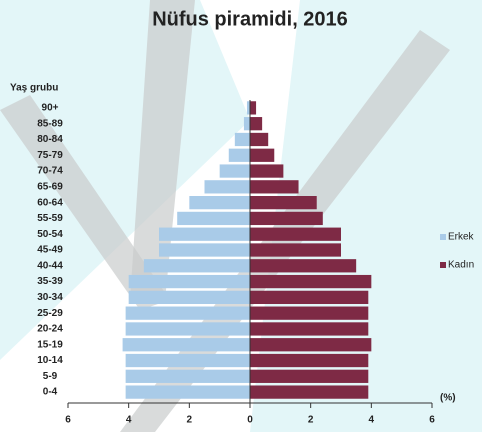 This screenshot has width=482, height=432. Describe the element at coordinates (50, 171) in the screenshot. I see `y-tick-label: 70-74` at that location.